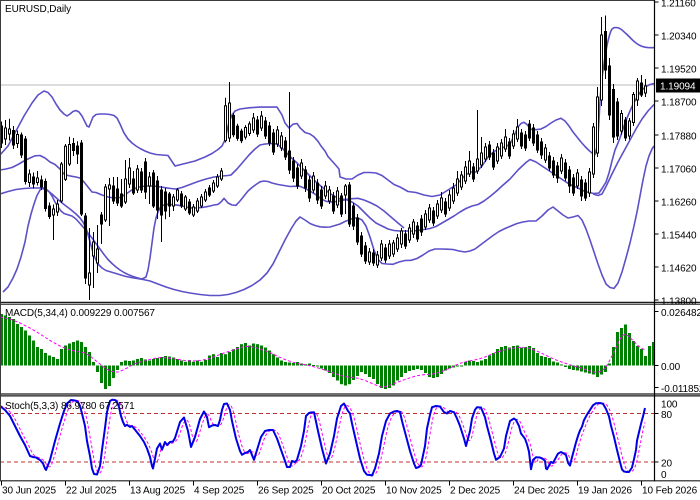 This screenshot has height=500, width=700. What do you see at coordinates (666, 415) in the screenshot?
I see `svg-text: 80` at bounding box center [666, 415].